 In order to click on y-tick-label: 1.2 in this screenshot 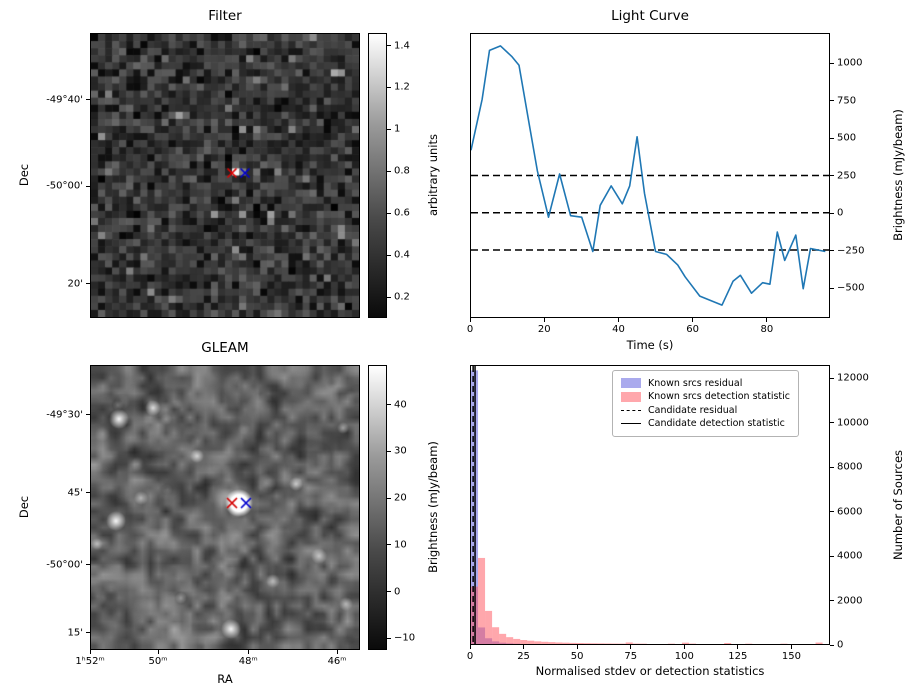, I will do `click(402, 87)`.